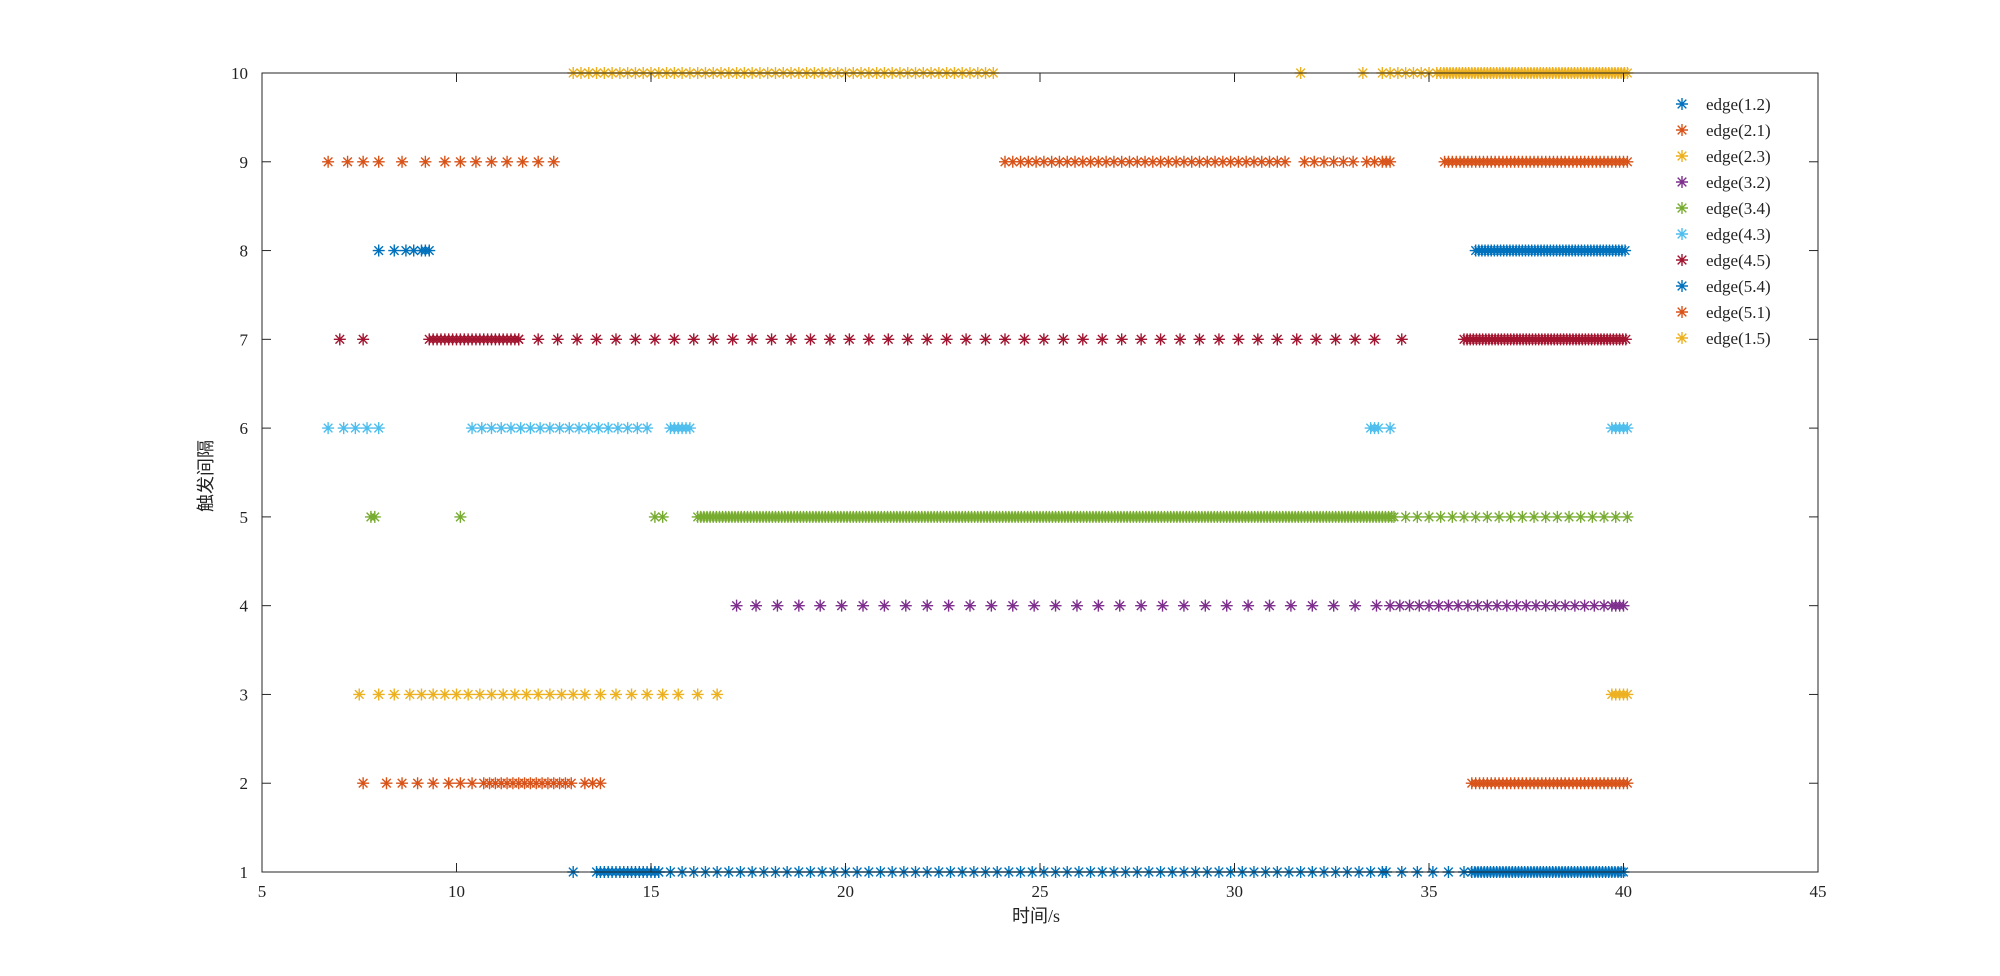 This screenshot has height=976, width=2000. I want to click on y-tick-label: 6, so click(244, 428).